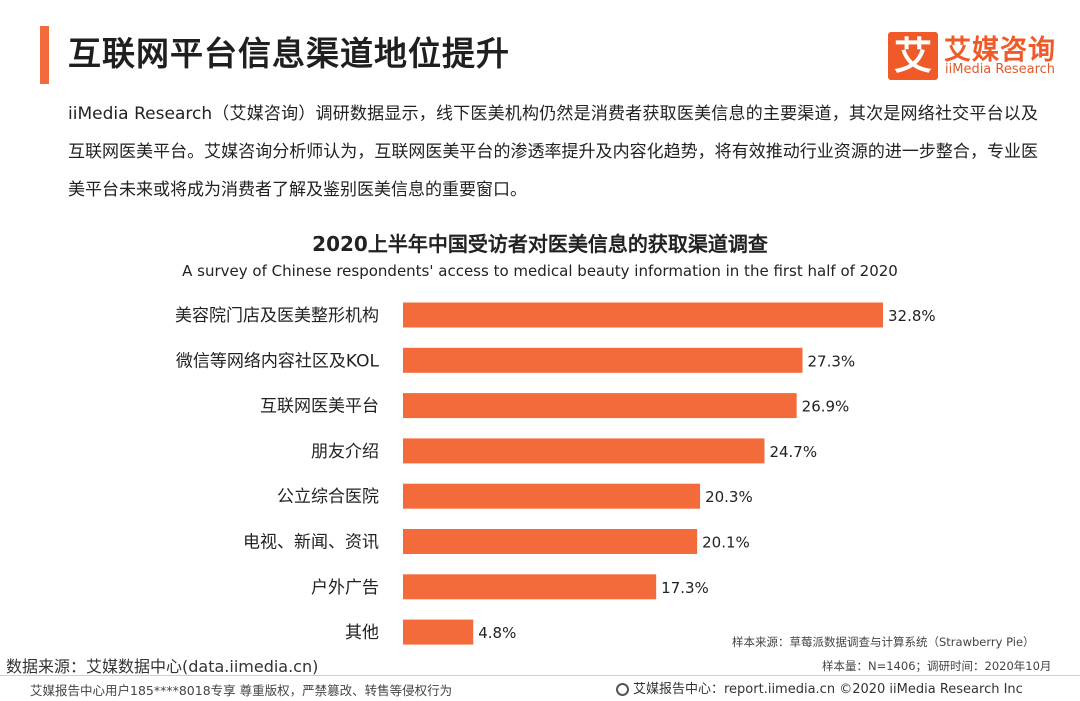 The width and height of the screenshot is (1080, 701). What do you see at coordinates (278, 361) in the screenshot?
I see `category-label: 微信等网络内容社区及KOL` at bounding box center [278, 361].